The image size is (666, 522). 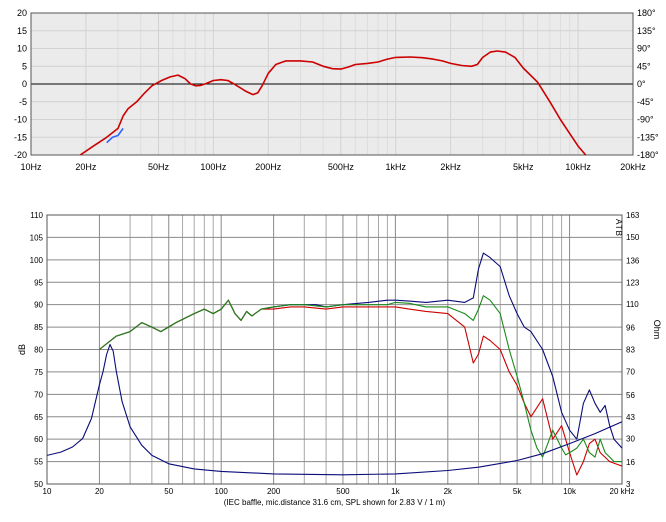 What do you see at coordinates (38, 462) in the screenshot?
I see `y-tick-label: 55` at bounding box center [38, 462].